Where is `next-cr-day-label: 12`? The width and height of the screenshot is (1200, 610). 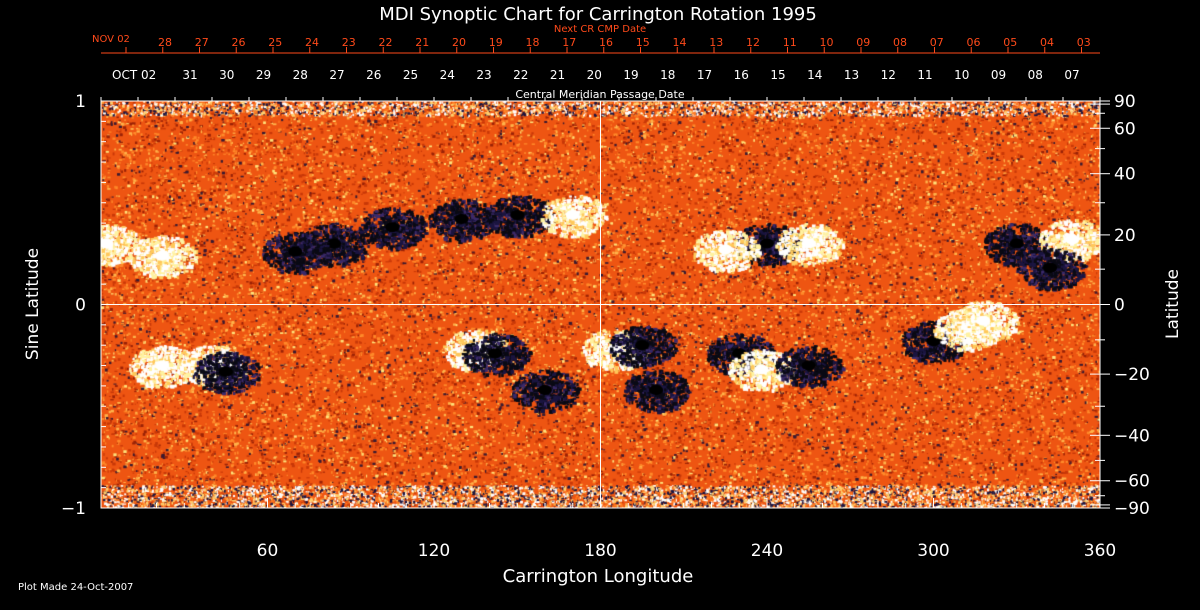
next-cr-day-label: 12 is located at coordinates (753, 42).